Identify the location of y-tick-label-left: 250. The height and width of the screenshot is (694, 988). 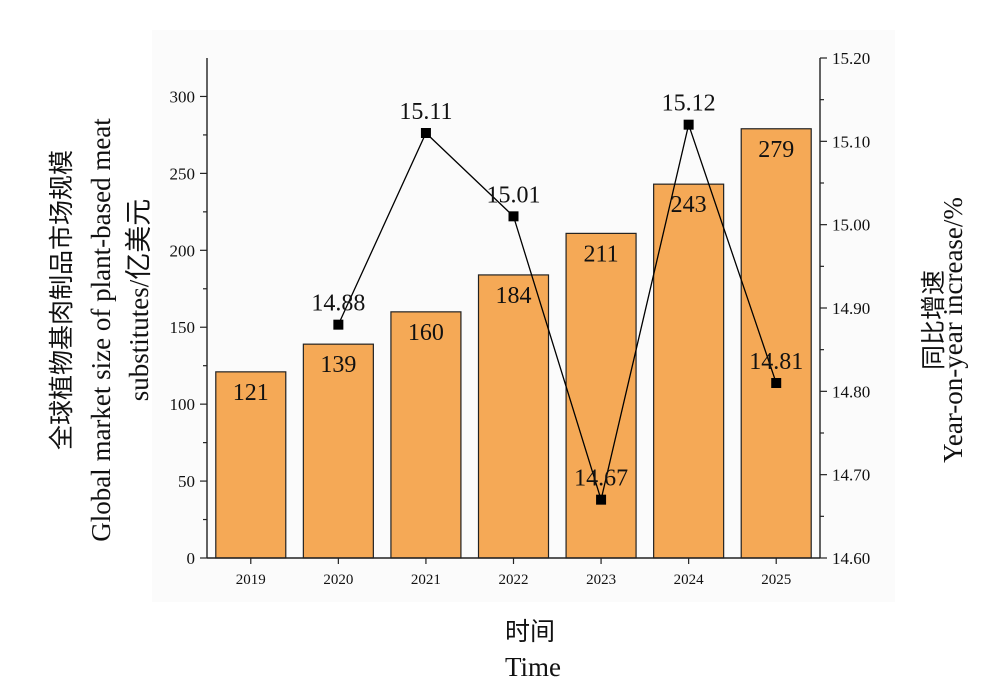
(183, 173).